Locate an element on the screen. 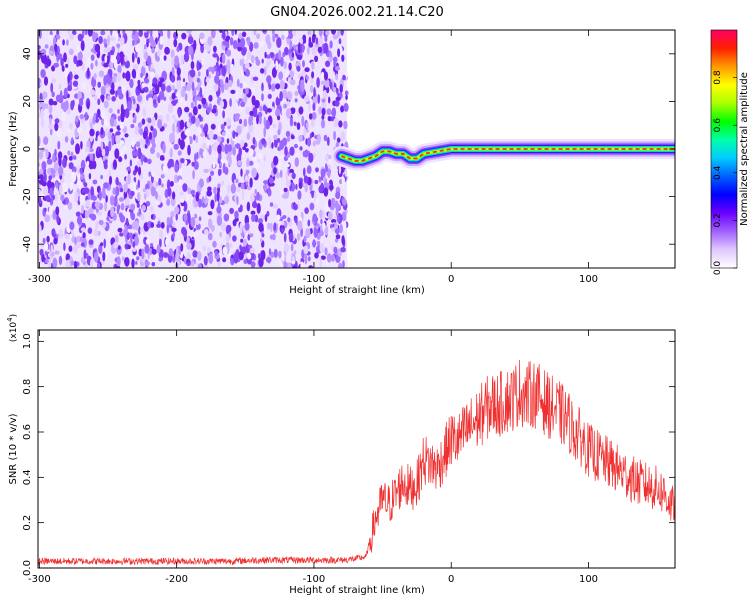 The width and height of the screenshot is (750, 600). colorbar-tick-label: 0.0 is located at coordinates (718, 268).